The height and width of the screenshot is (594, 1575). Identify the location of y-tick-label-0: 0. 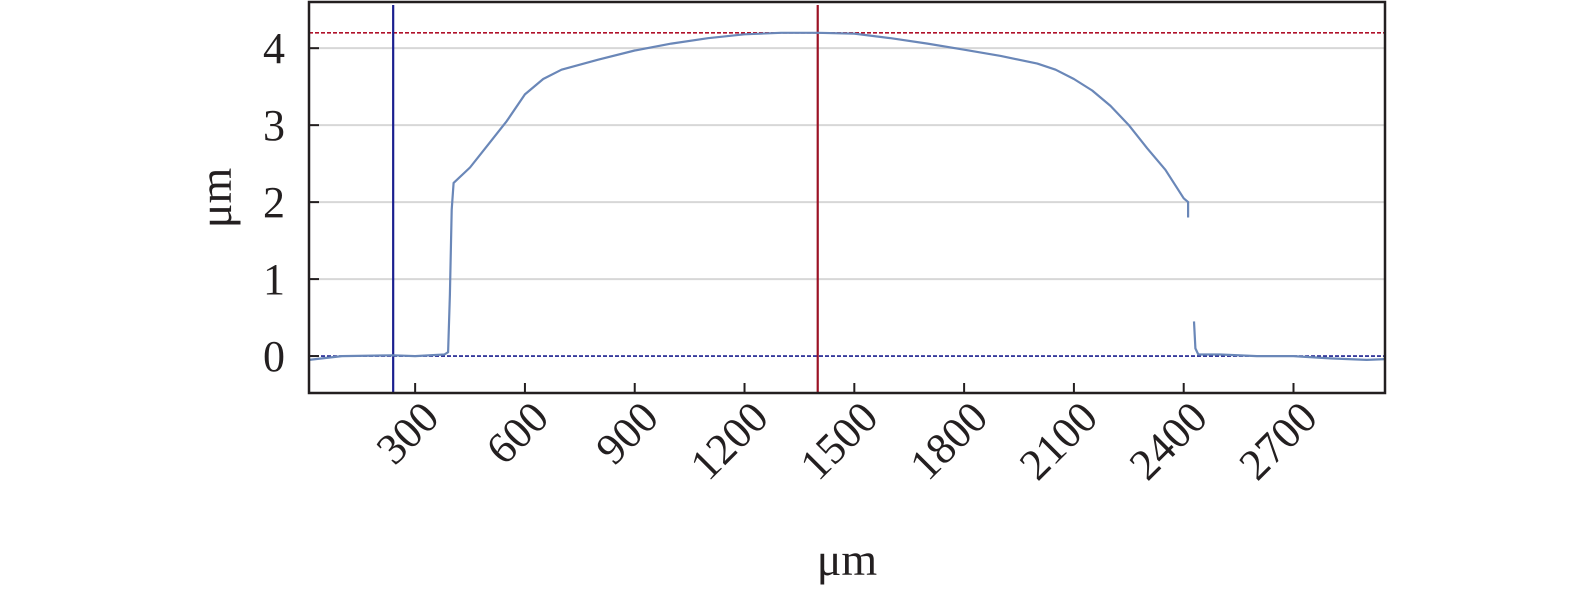
(274, 356).